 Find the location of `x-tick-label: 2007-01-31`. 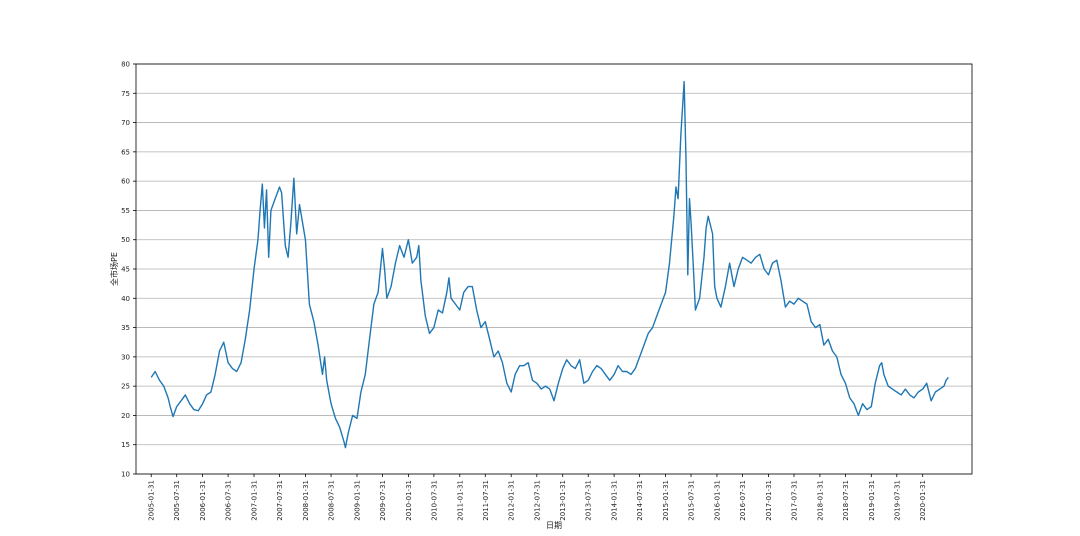

x-tick-label: 2007-01-31 is located at coordinates (255, 500).